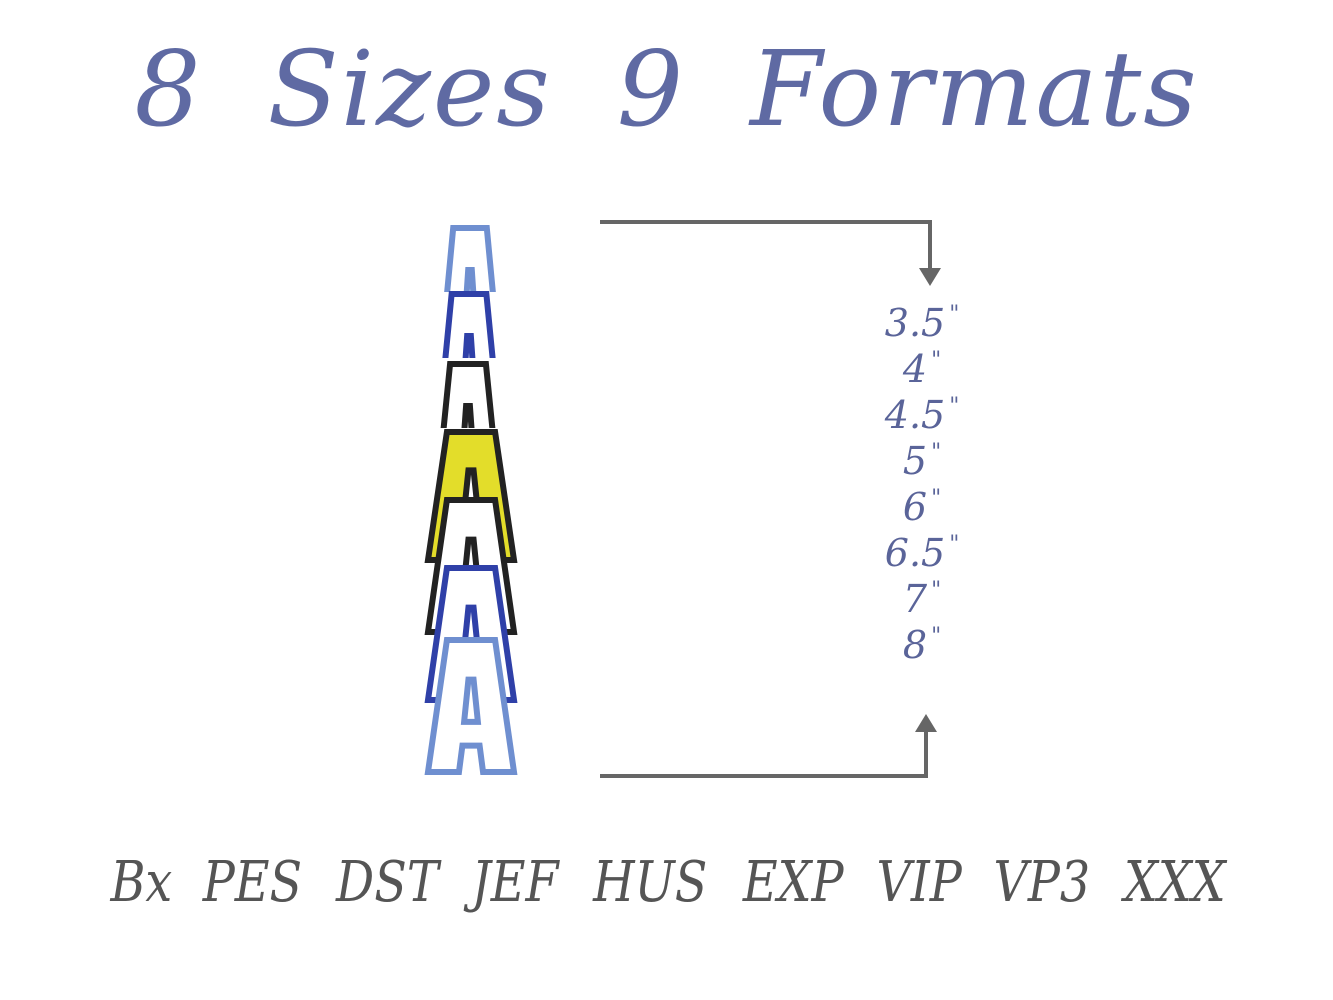  What do you see at coordinates (387, 882) in the screenshot?
I see `format-label: DST` at bounding box center [387, 882].